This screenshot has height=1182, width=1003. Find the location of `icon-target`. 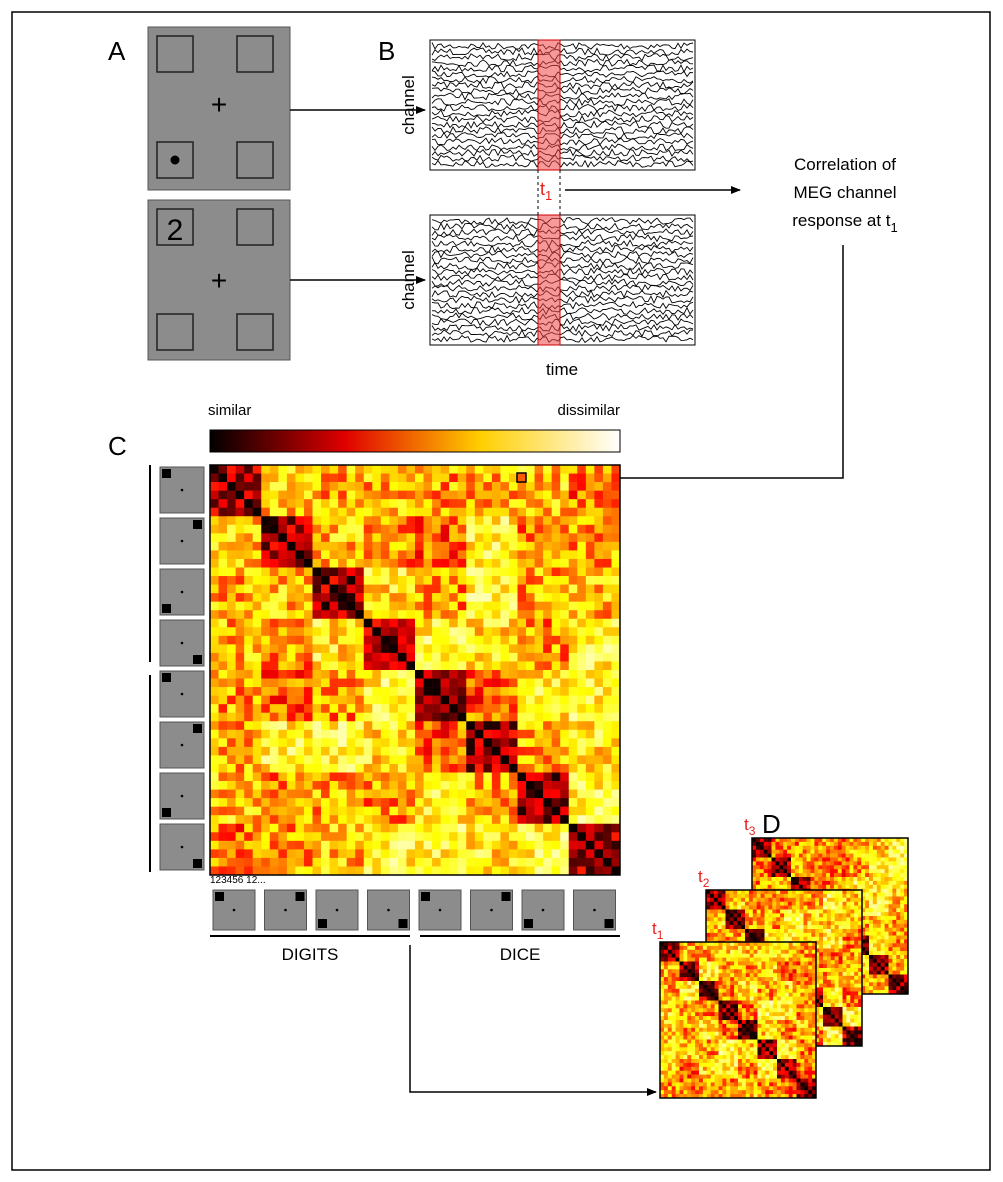

icon-target is located at coordinates (322, 923).